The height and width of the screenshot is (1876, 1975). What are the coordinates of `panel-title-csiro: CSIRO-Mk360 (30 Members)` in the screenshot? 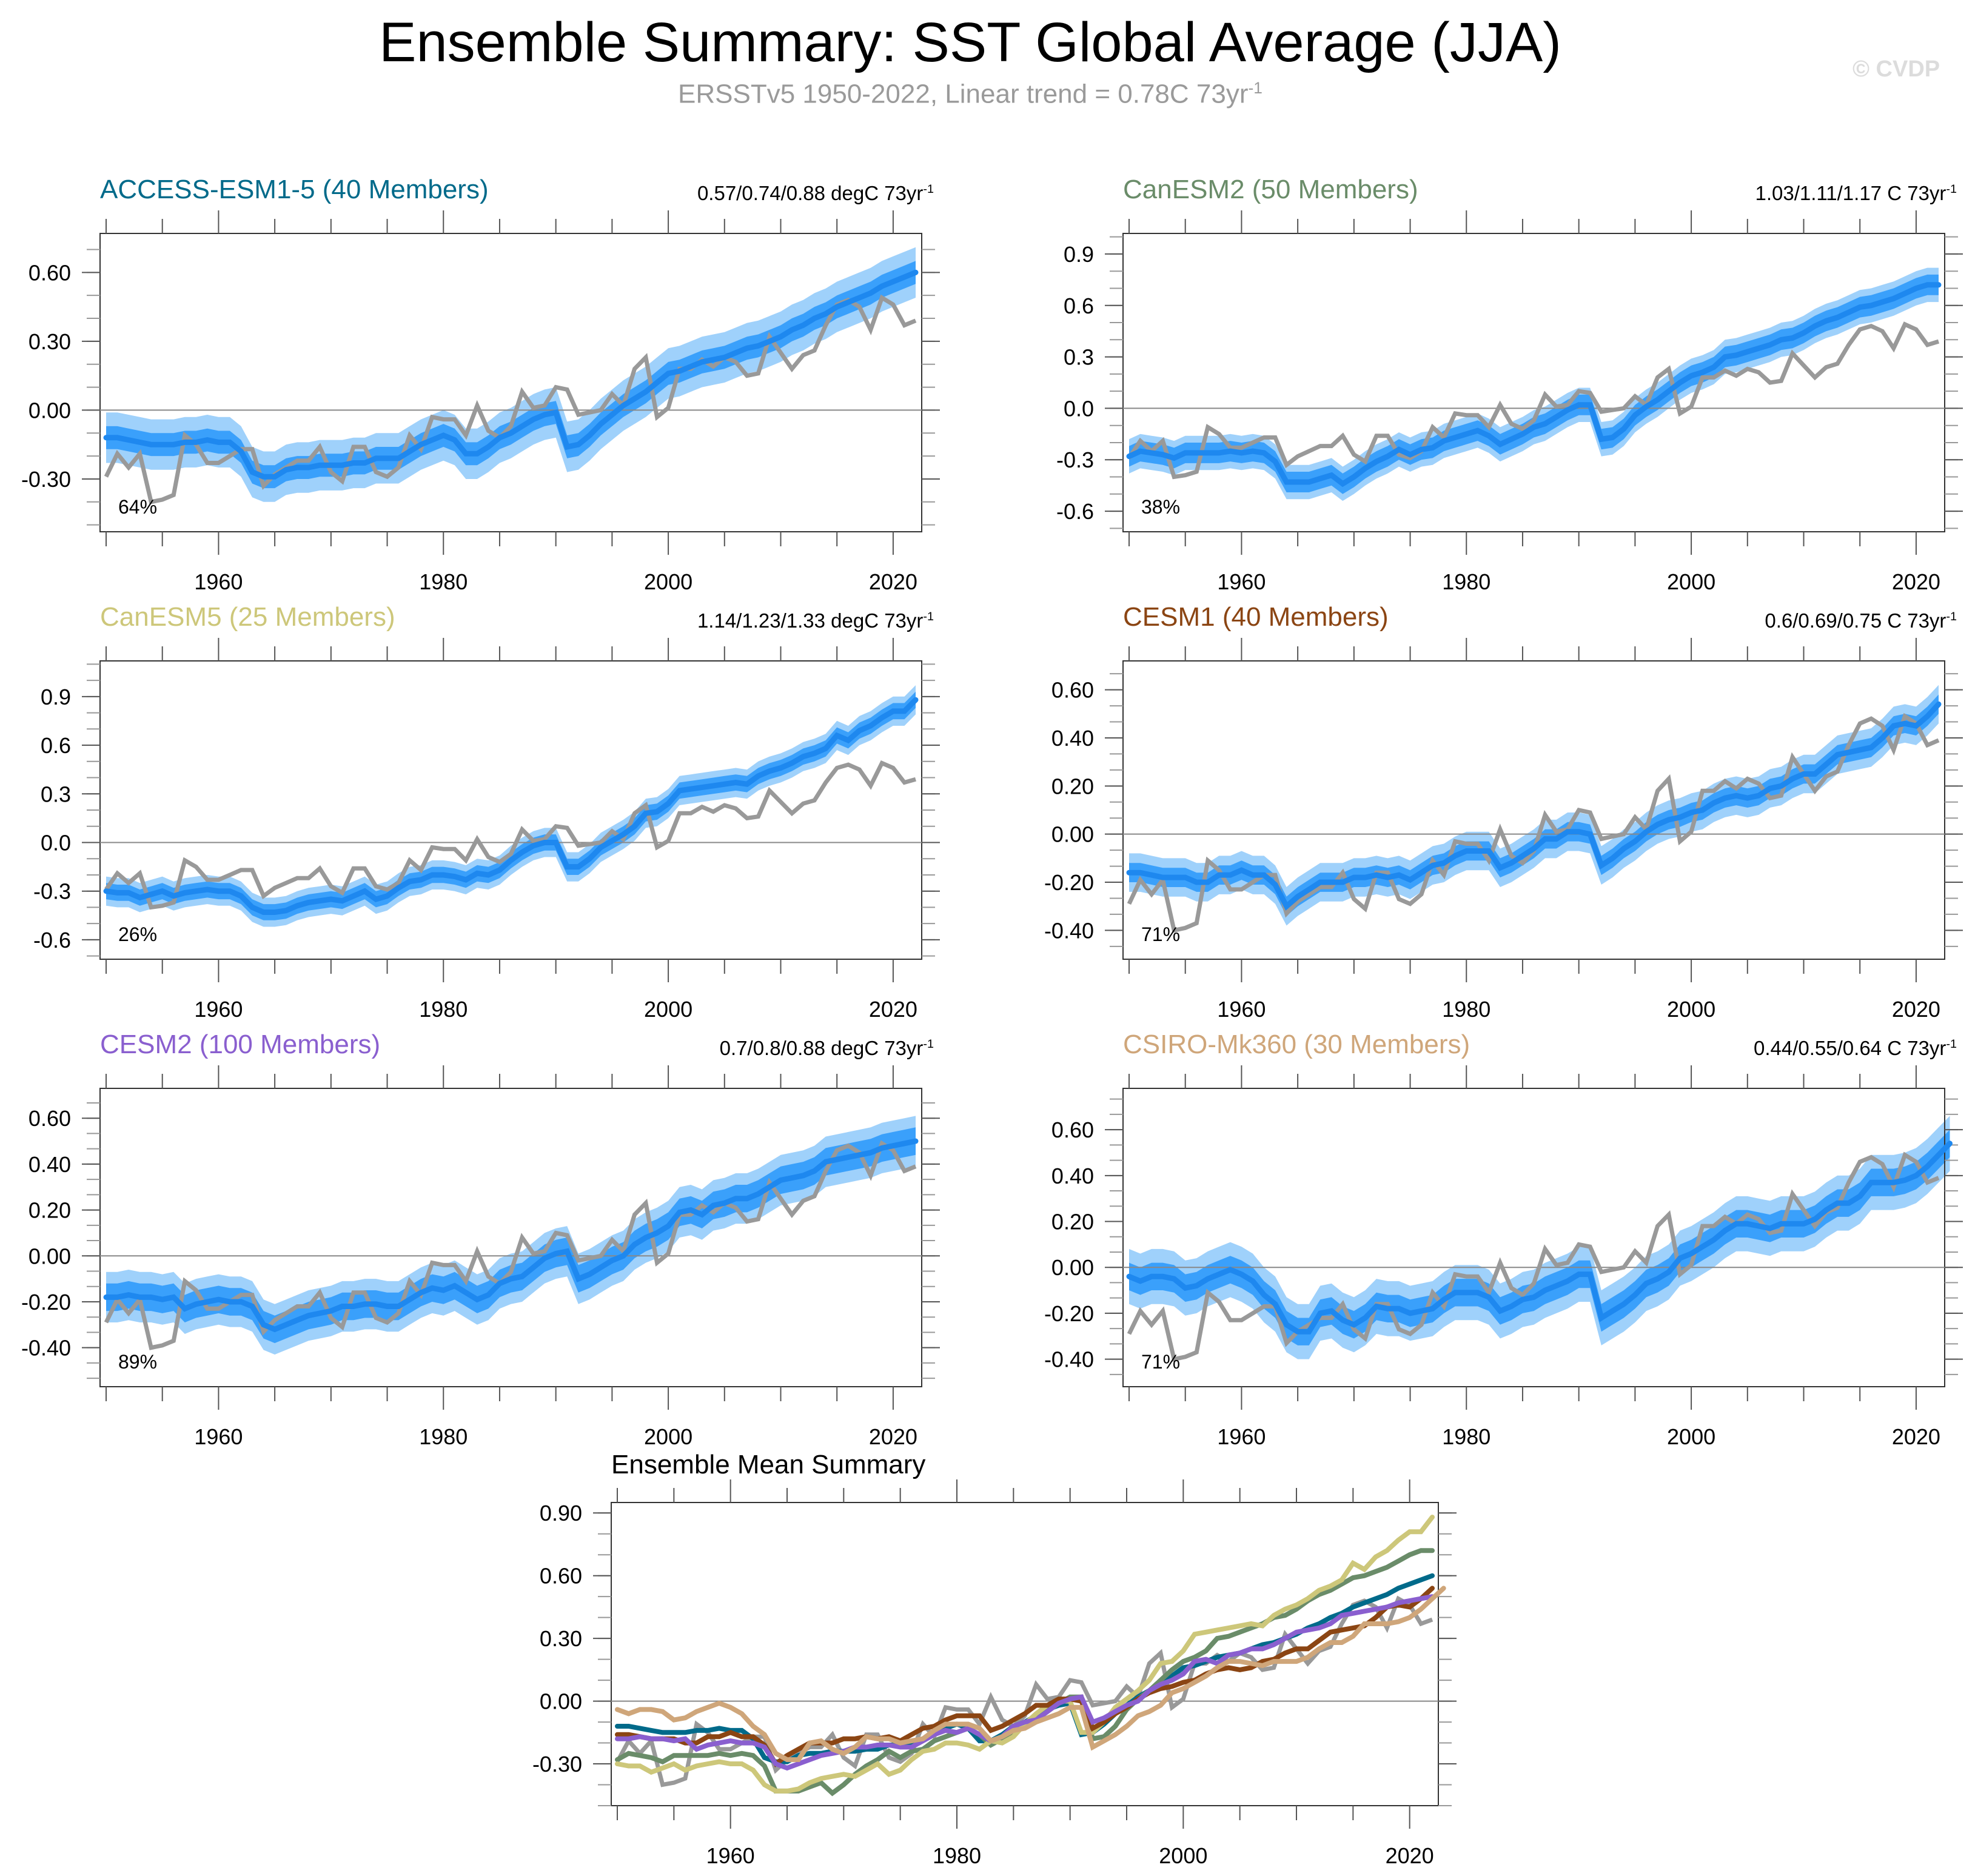 It's located at (1297, 1044).